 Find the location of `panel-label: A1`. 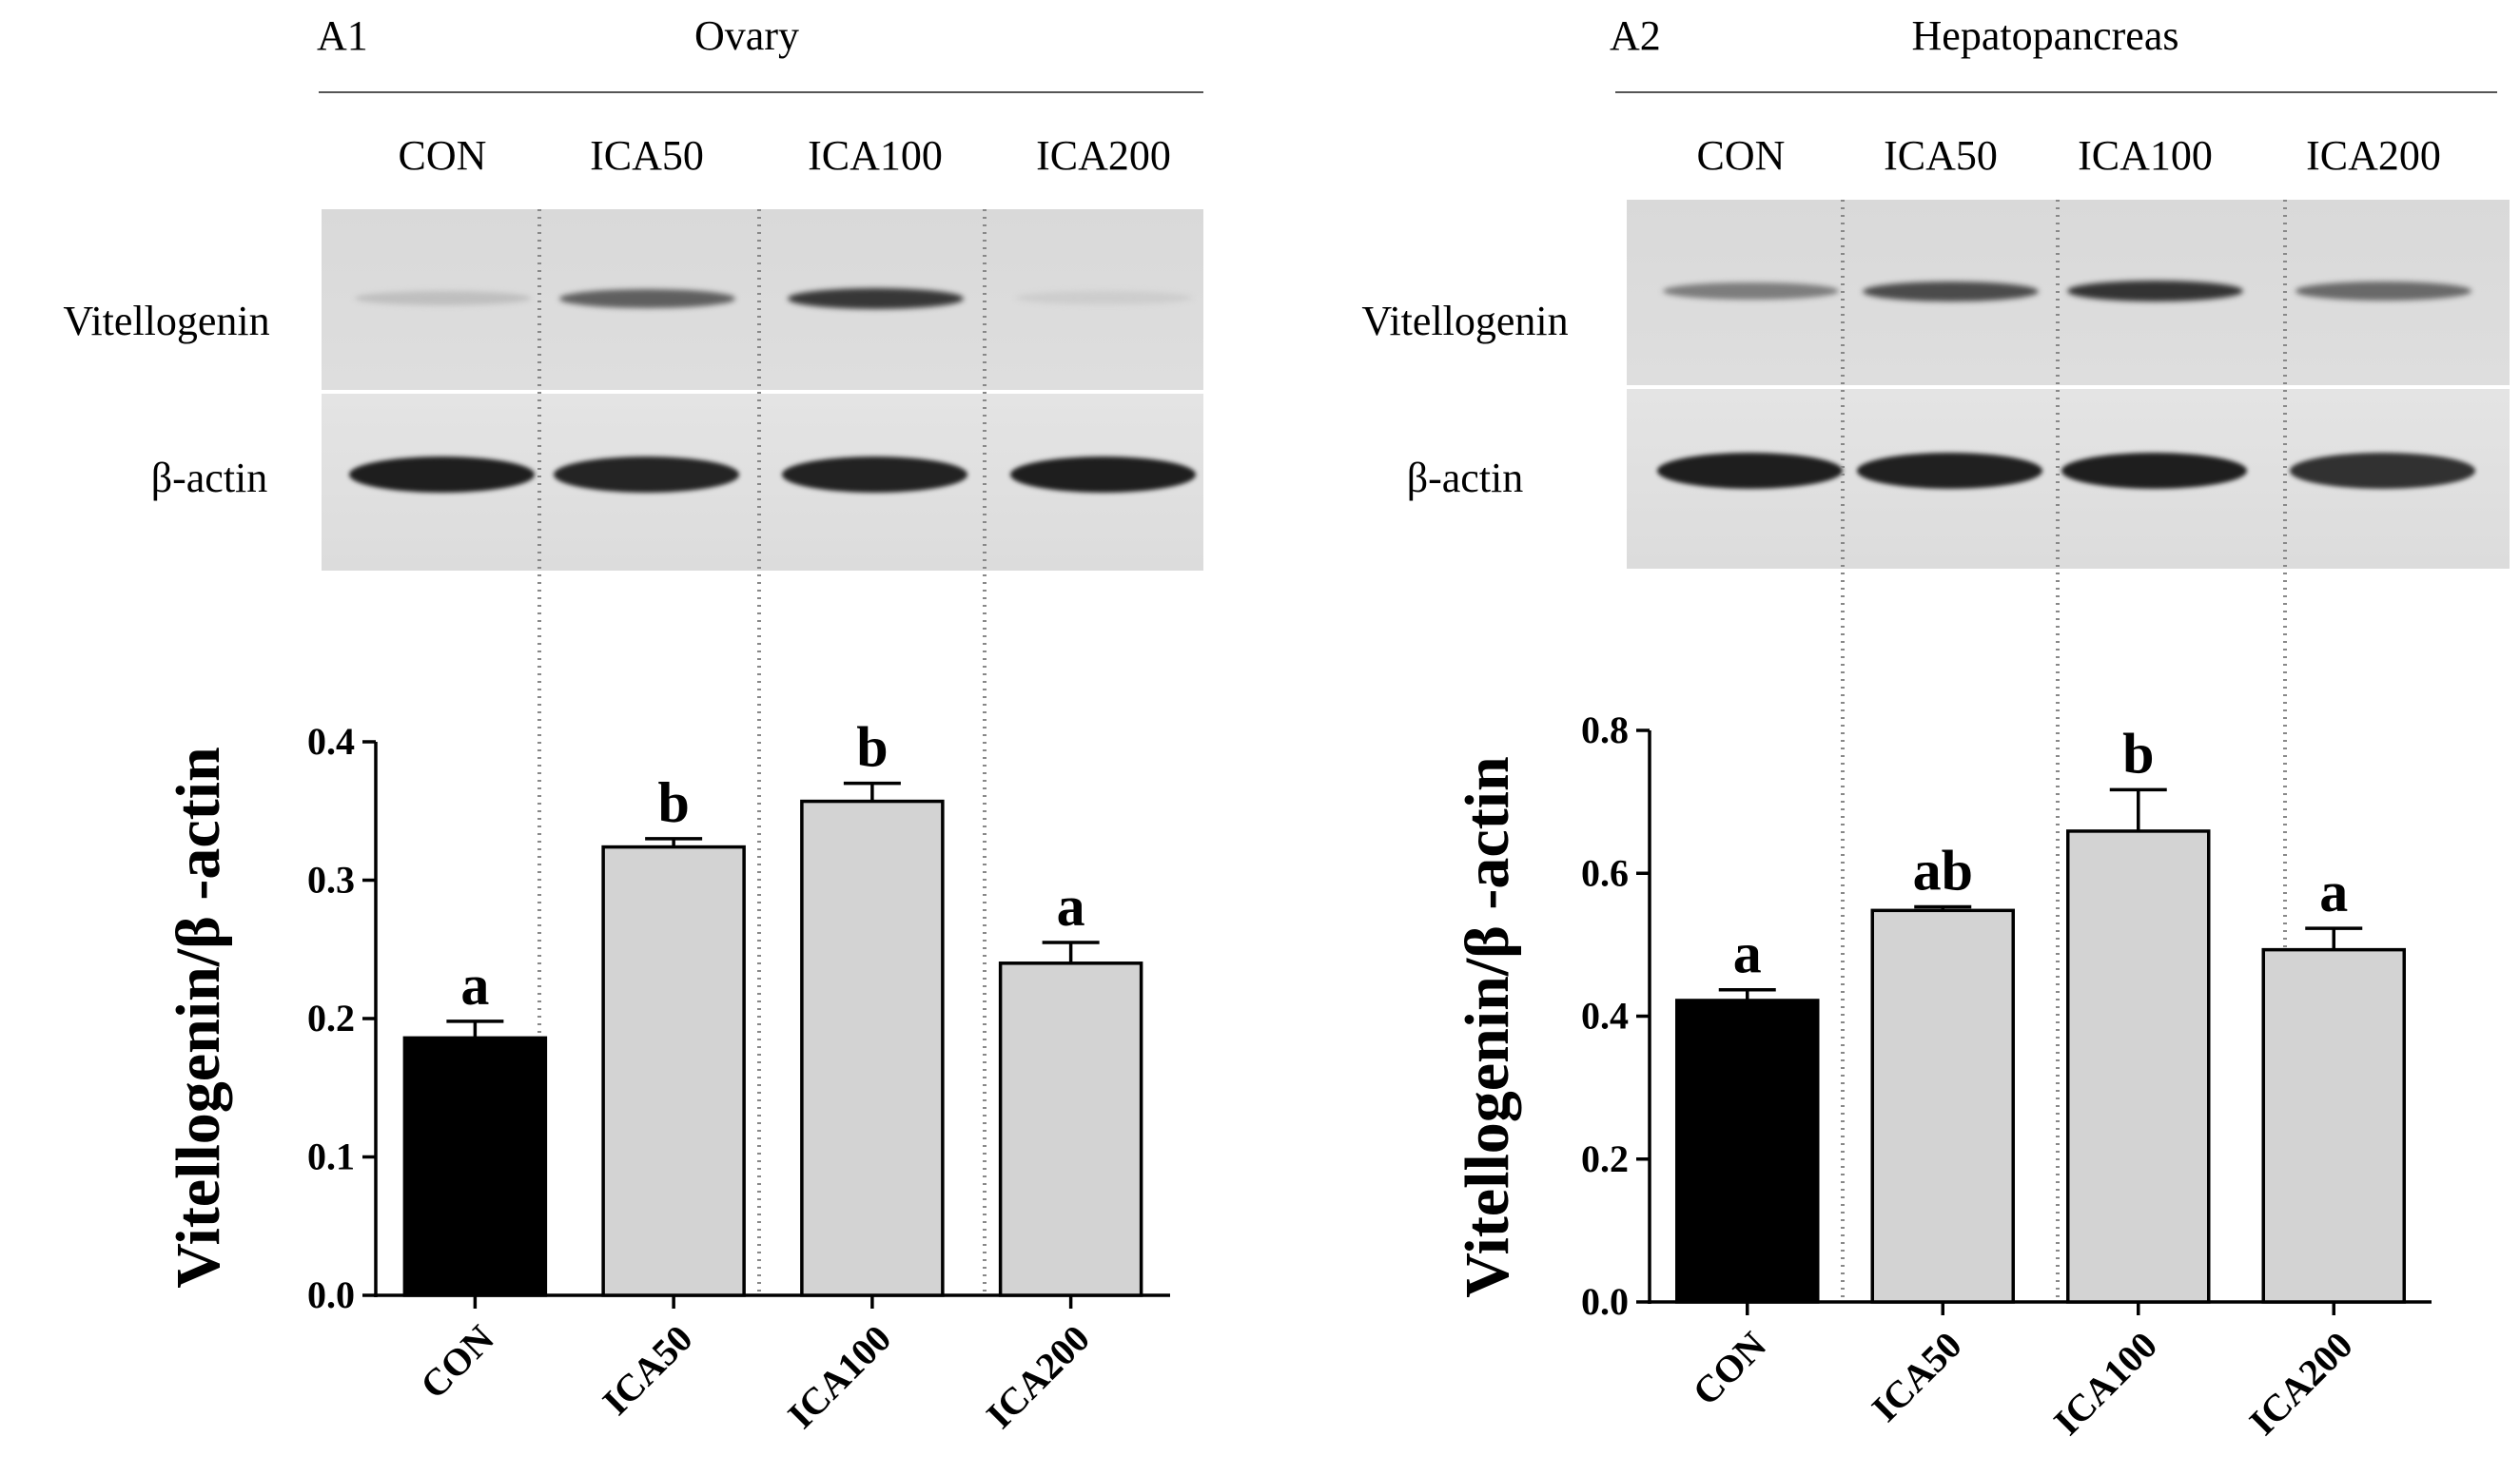

panel-label: A1 is located at coordinates (343, 35).